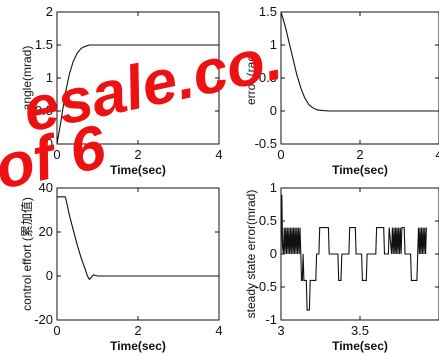  Describe the element at coordinates (359, 154) in the screenshot. I see `panel-2-xtick-label: 2` at that location.